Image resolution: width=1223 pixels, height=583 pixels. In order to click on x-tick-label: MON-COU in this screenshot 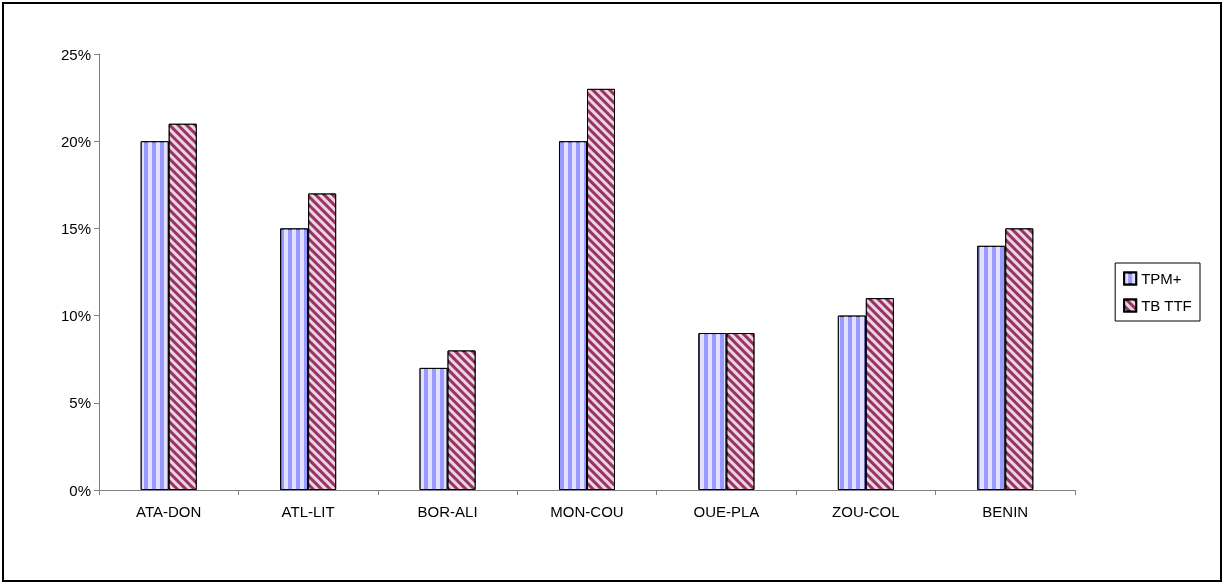, I will do `click(587, 511)`.